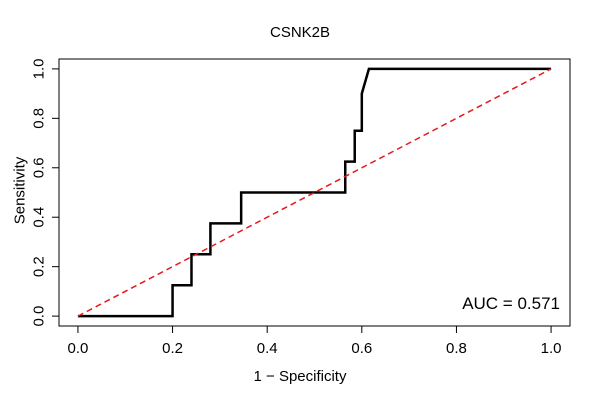  Describe the element at coordinates (39, 266) in the screenshot. I see `y-tick-label: 0.2` at that location.